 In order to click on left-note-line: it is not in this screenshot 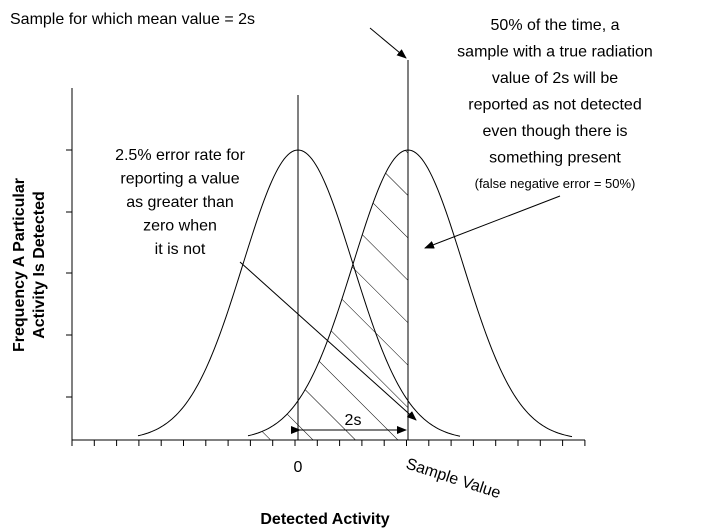, I will do `click(180, 249)`.